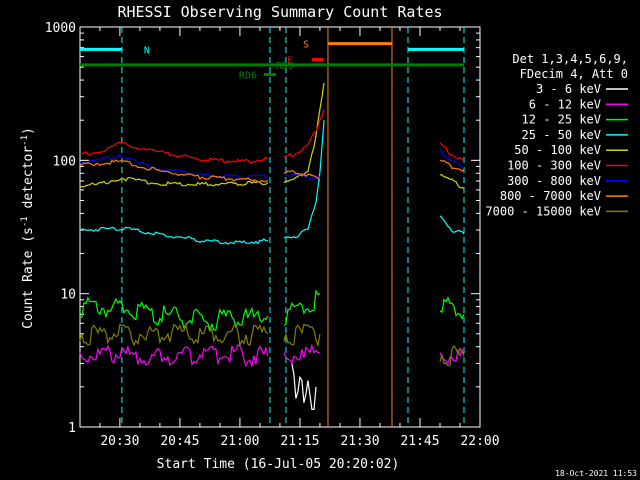 This screenshot has width=640, height=480. I want to click on x-tick-label: 21:30, so click(359, 441).